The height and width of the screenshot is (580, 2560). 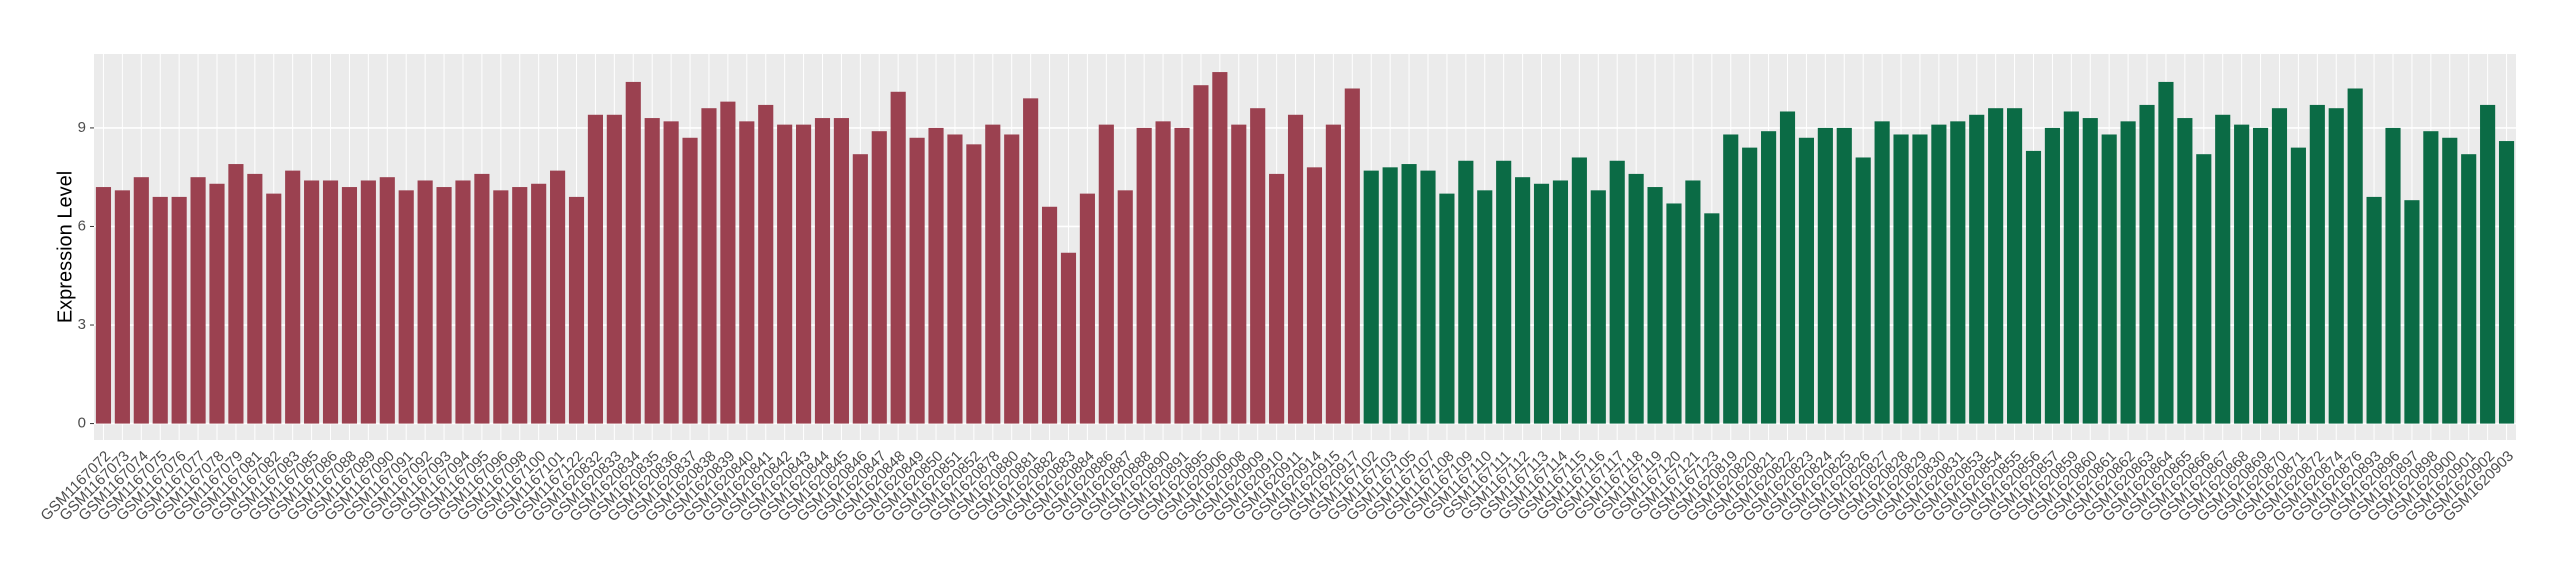 I want to click on y-tick-label: 3, so click(x=82, y=324).